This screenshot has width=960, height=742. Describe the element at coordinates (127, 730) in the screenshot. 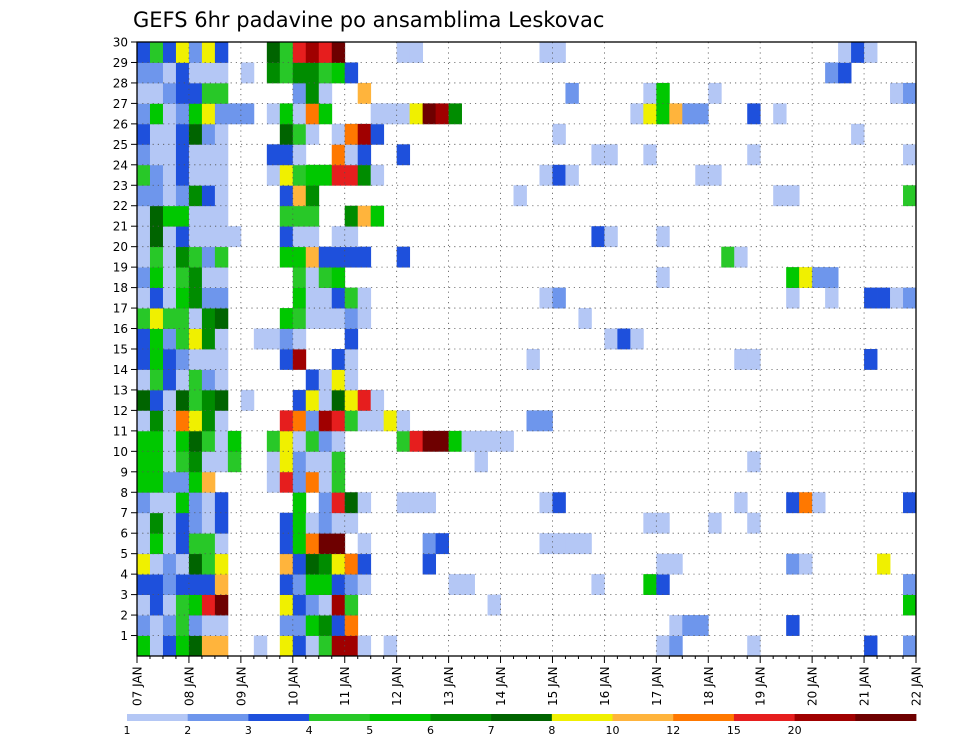

I see `legend-label: 1` at that location.